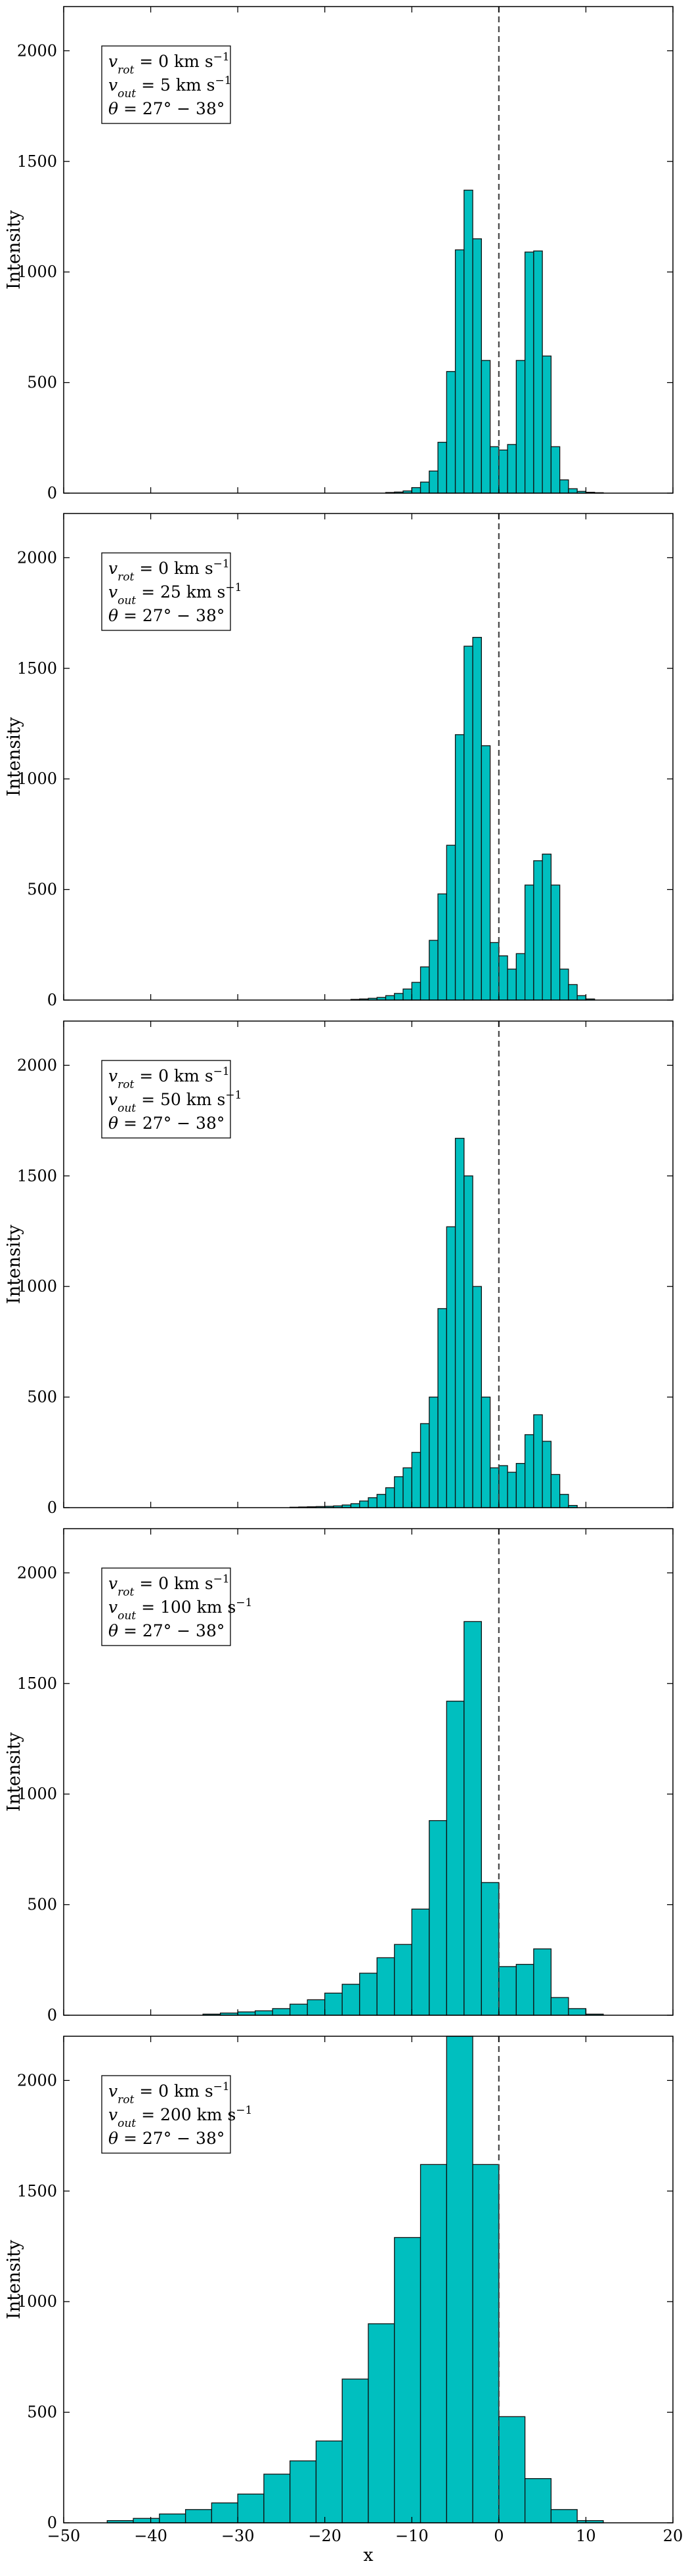  What do you see at coordinates (368, 2555) in the screenshot?
I see `x-axis-label: x` at bounding box center [368, 2555].